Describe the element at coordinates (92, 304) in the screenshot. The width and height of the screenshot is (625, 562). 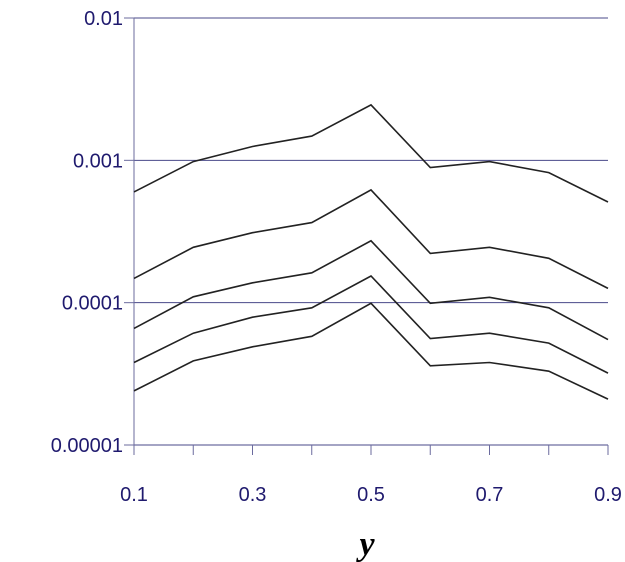
I see `y-tick-label: 0.0001` at that location.